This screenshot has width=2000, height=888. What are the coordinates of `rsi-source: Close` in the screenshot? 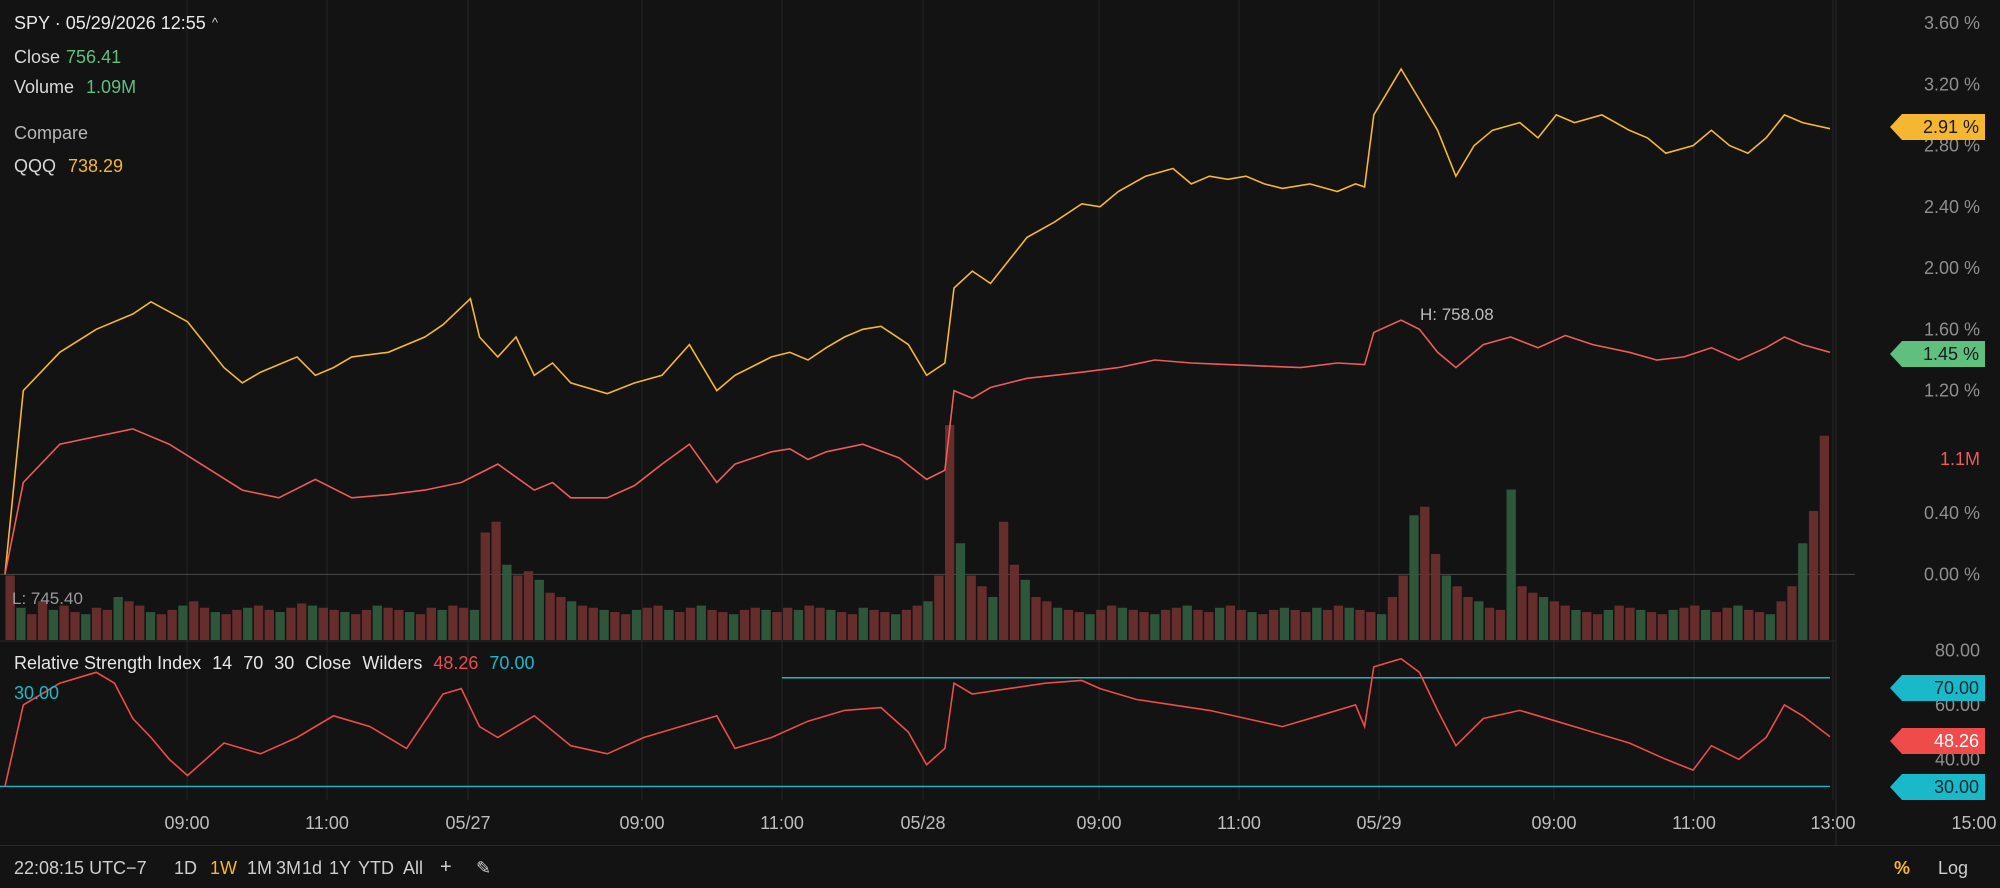 It's located at (328, 663).